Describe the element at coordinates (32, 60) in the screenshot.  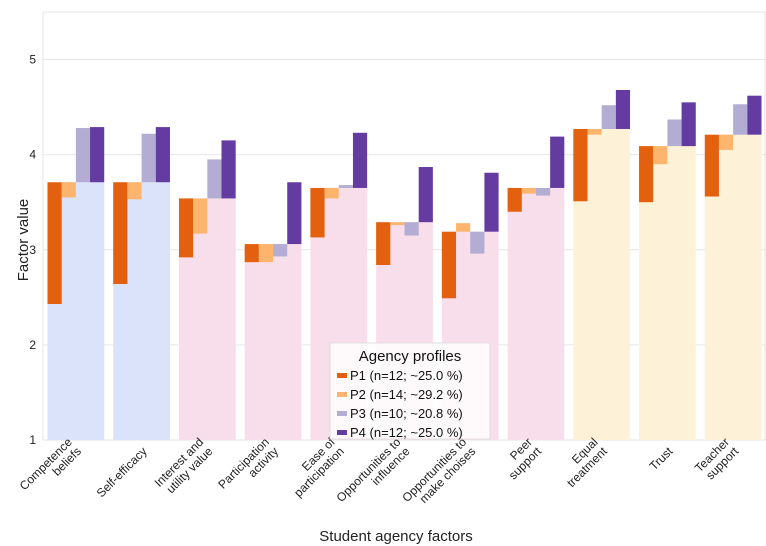
I see `y-tick-label: 5` at that location.